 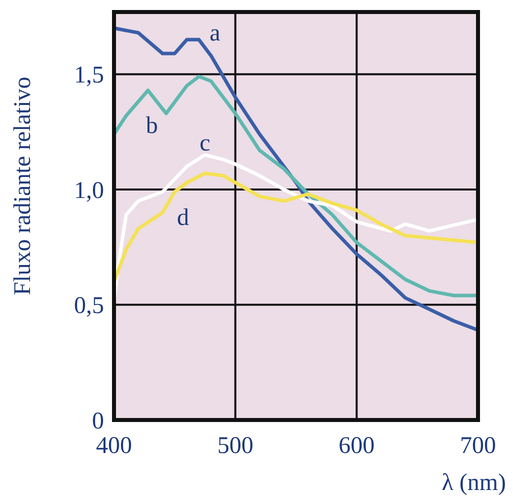 What do you see at coordinates (235, 446) in the screenshot?
I see `x-tick-label: 500` at bounding box center [235, 446].